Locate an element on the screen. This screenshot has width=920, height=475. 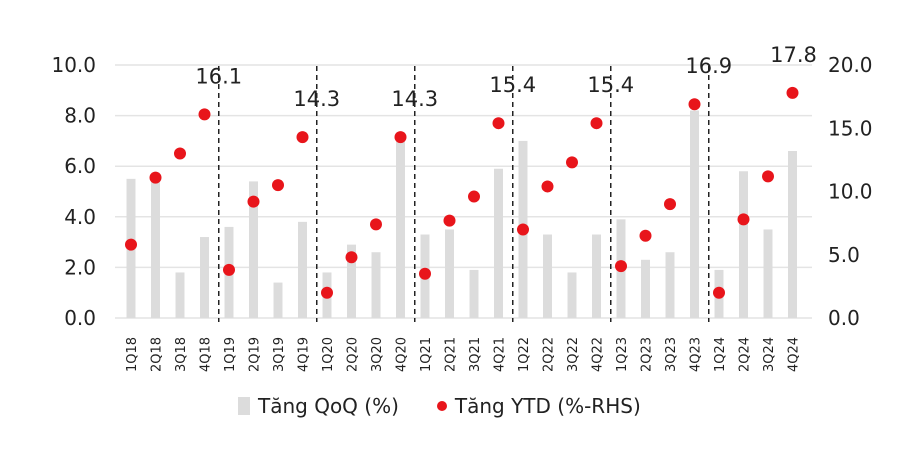
x-tick-label: 1Q18 is located at coordinates (132, 354).